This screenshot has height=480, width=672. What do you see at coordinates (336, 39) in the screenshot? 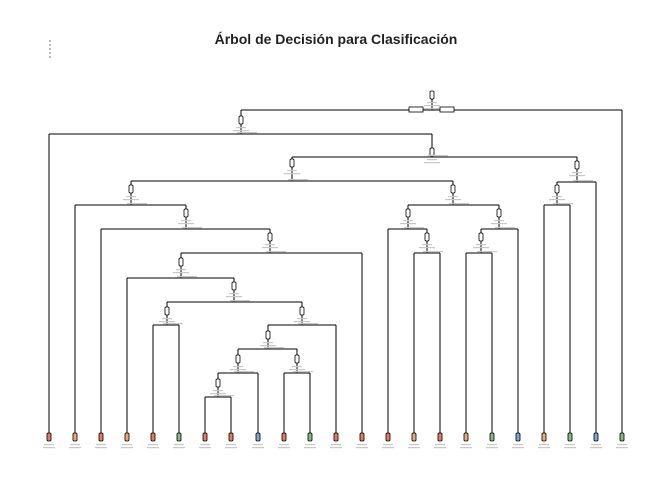
I see `chart-title: Árbol de Decisión para Clasificación` at bounding box center [336, 39].